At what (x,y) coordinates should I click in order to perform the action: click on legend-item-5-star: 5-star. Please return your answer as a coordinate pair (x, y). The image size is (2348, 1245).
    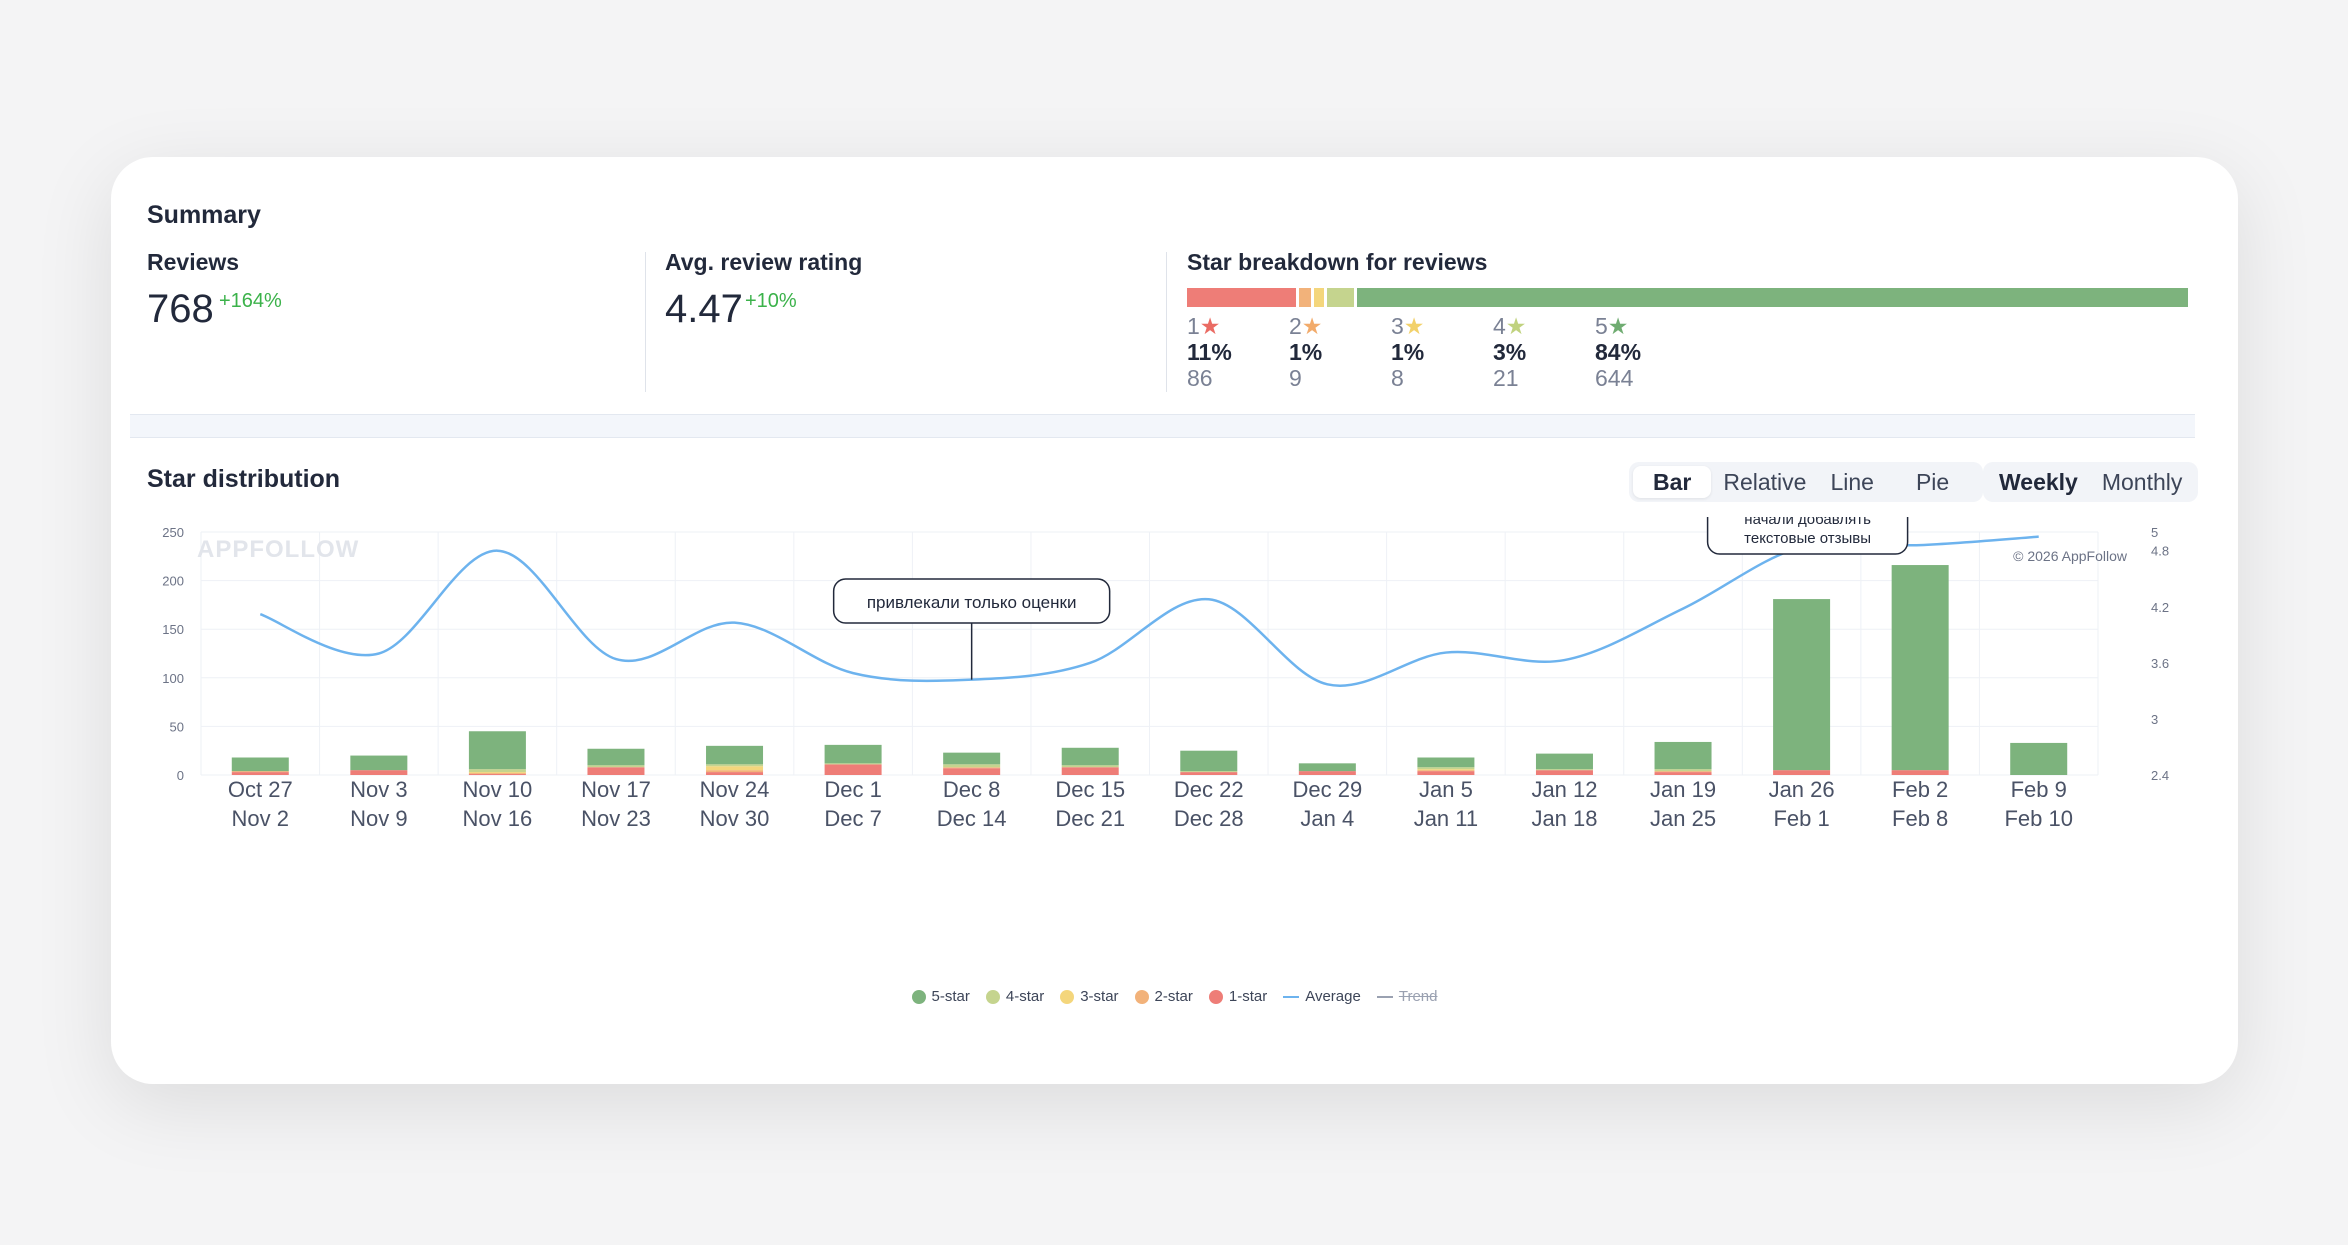
    Looking at the image, I should click on (940, 996).